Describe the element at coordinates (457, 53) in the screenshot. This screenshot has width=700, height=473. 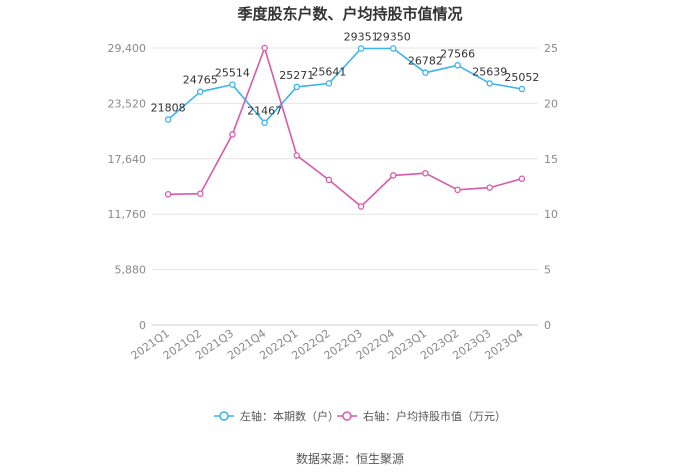
I see `data-label: 27566` at that location.